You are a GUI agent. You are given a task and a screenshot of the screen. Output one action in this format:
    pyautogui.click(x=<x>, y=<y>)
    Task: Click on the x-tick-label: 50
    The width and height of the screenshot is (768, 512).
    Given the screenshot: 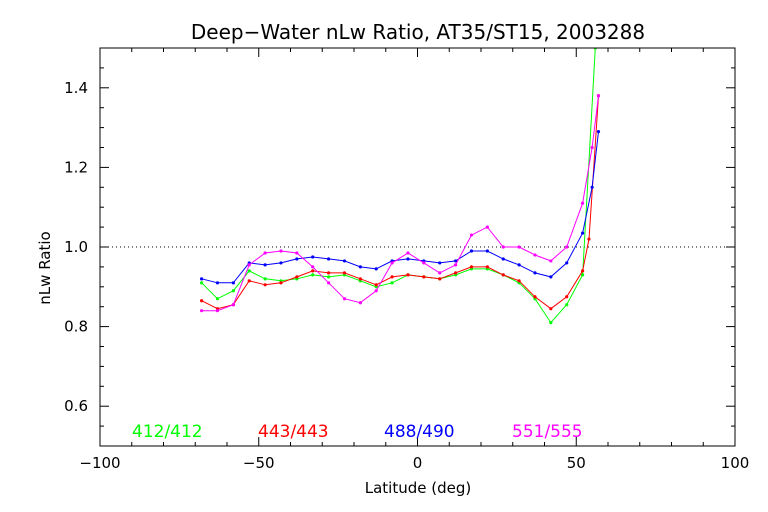 What is the action you would take?
    pyautogui.click(x=576, y=463)
    